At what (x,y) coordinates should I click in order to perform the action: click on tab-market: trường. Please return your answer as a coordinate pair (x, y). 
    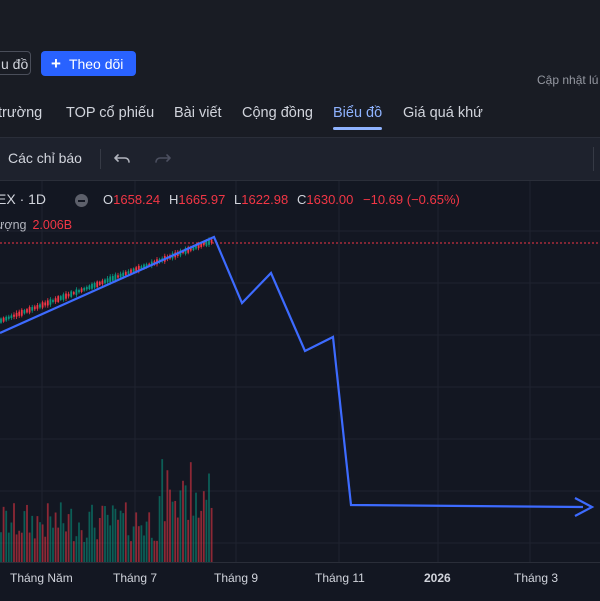
    Looking at the image, I should click on (21, 113).